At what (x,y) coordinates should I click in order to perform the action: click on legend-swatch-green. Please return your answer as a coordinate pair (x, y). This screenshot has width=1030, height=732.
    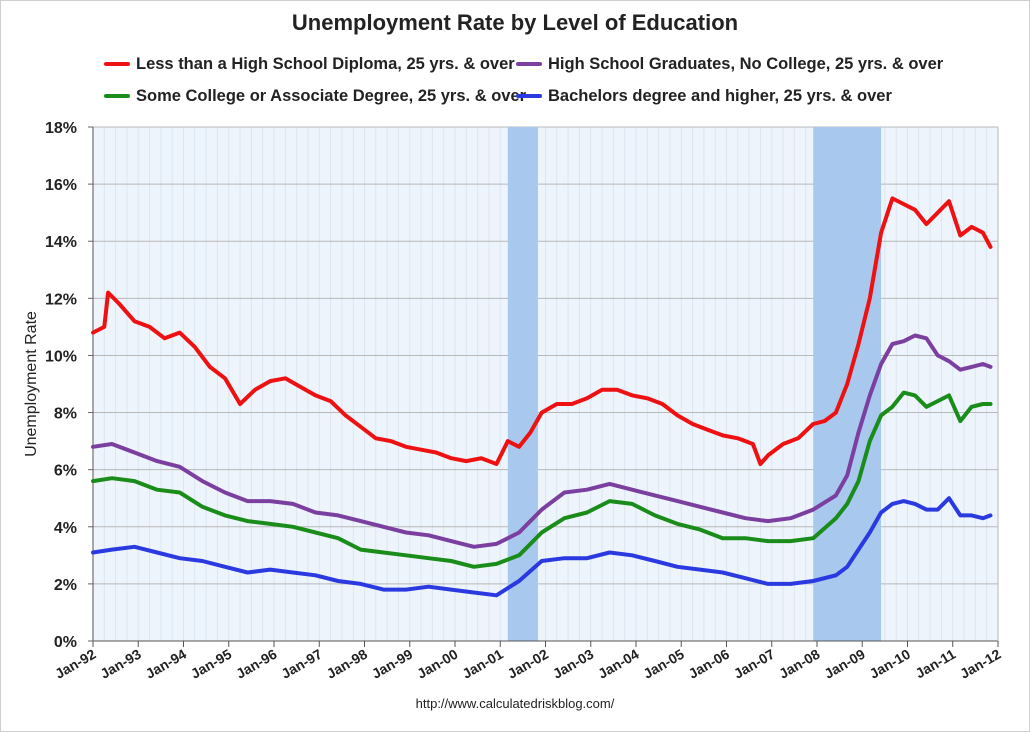
    Looking at the image, I should click on (117, 96).